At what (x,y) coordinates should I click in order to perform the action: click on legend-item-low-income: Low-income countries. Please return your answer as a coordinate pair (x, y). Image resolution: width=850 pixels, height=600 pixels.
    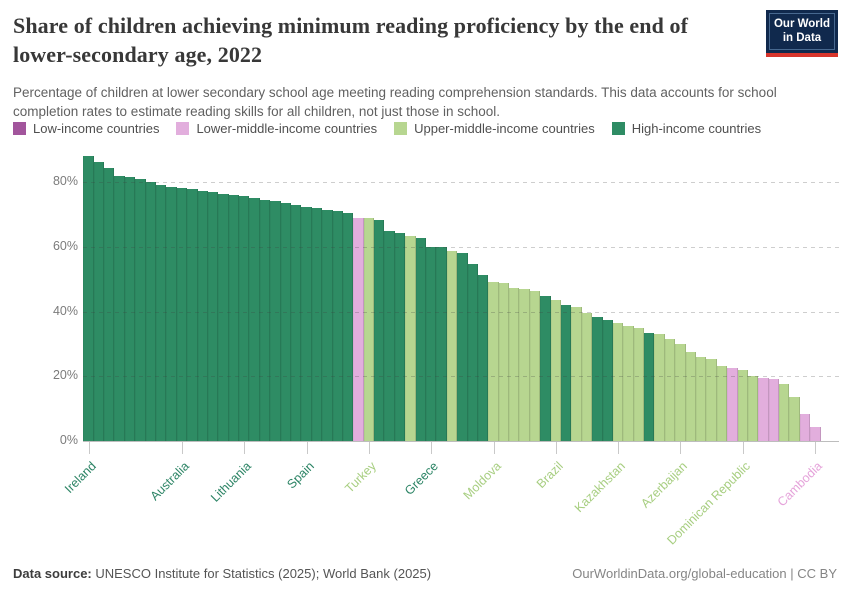
    Looking at the image, I should click on (86, 128).